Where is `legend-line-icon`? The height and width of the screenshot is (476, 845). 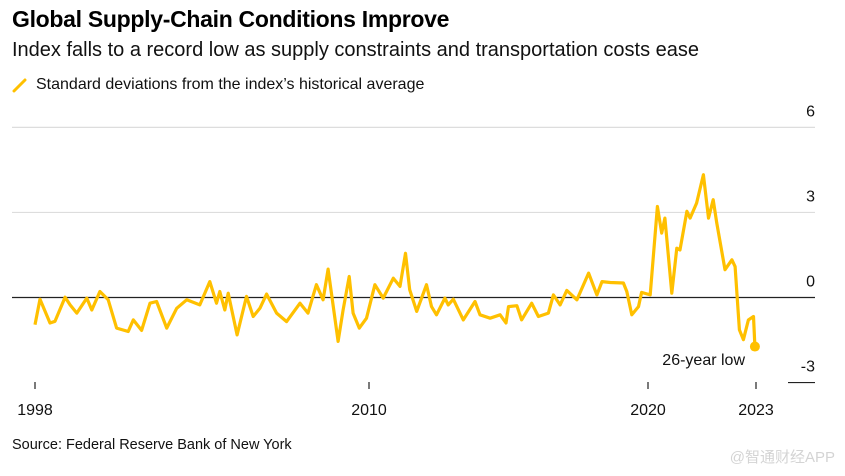 legend-line-icon is located at coordinates (19, 85).